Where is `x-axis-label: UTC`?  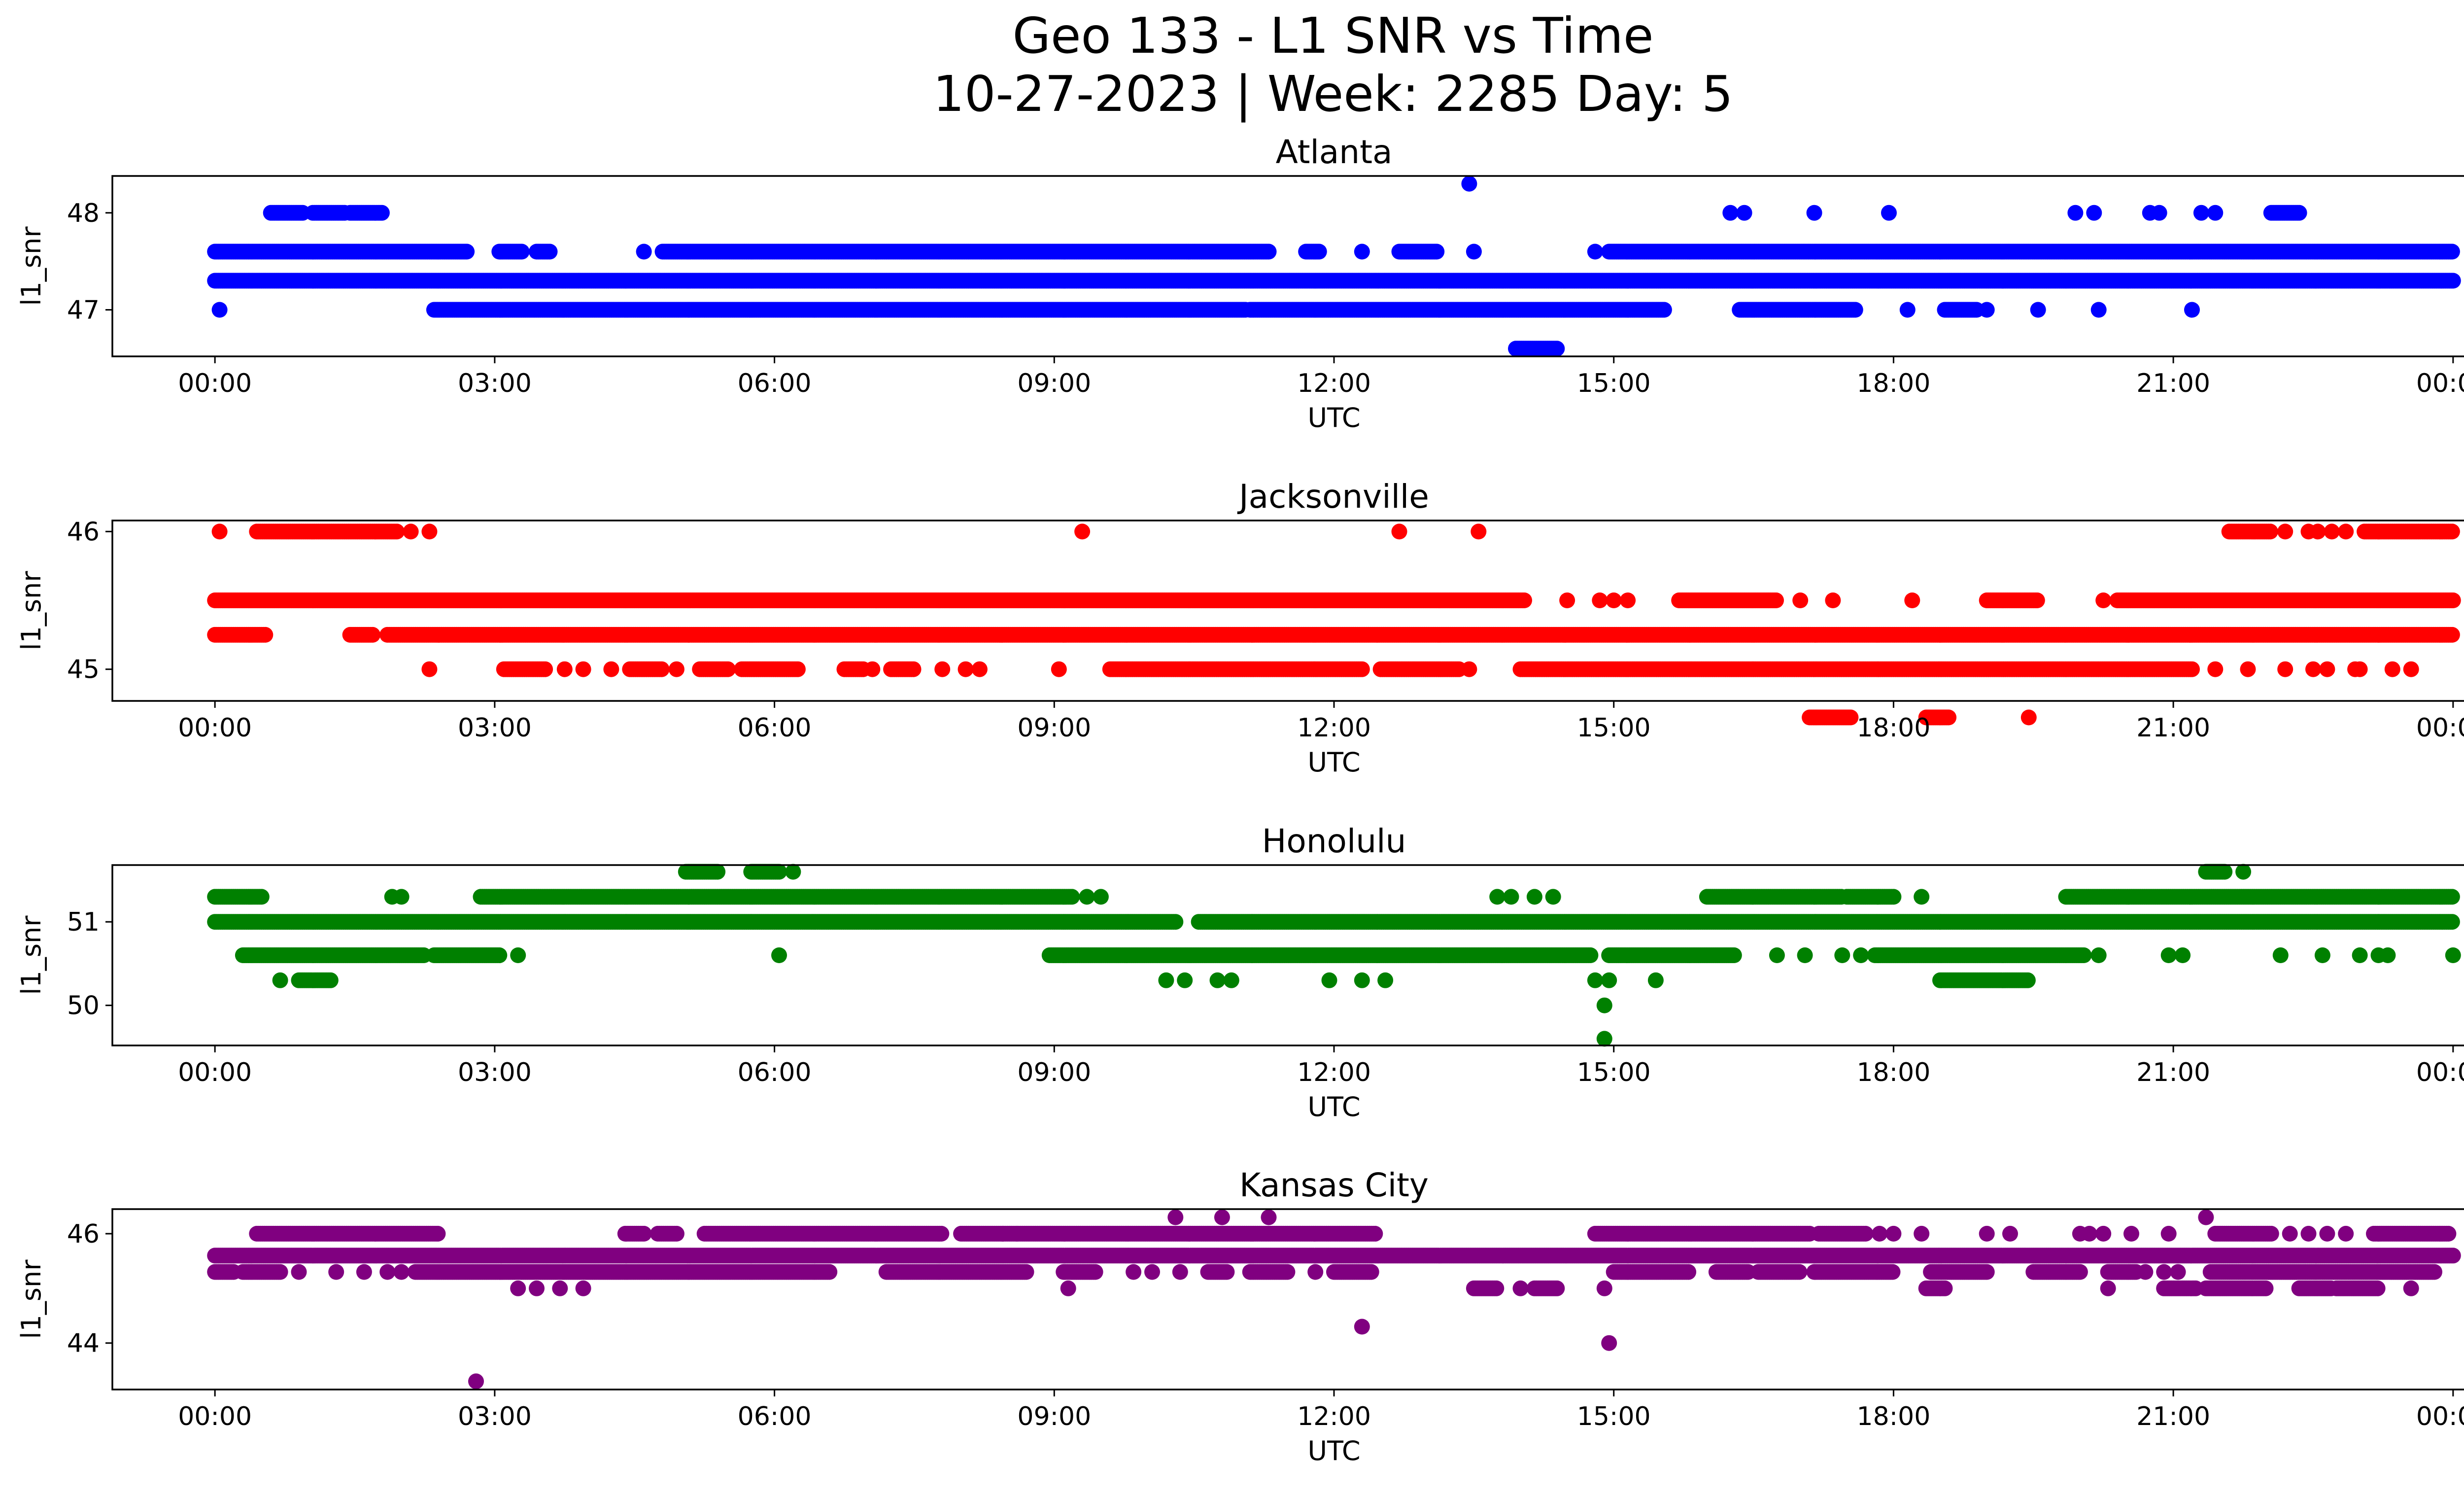
x-axis-label: UTC is located at coordinates (1333, 417).